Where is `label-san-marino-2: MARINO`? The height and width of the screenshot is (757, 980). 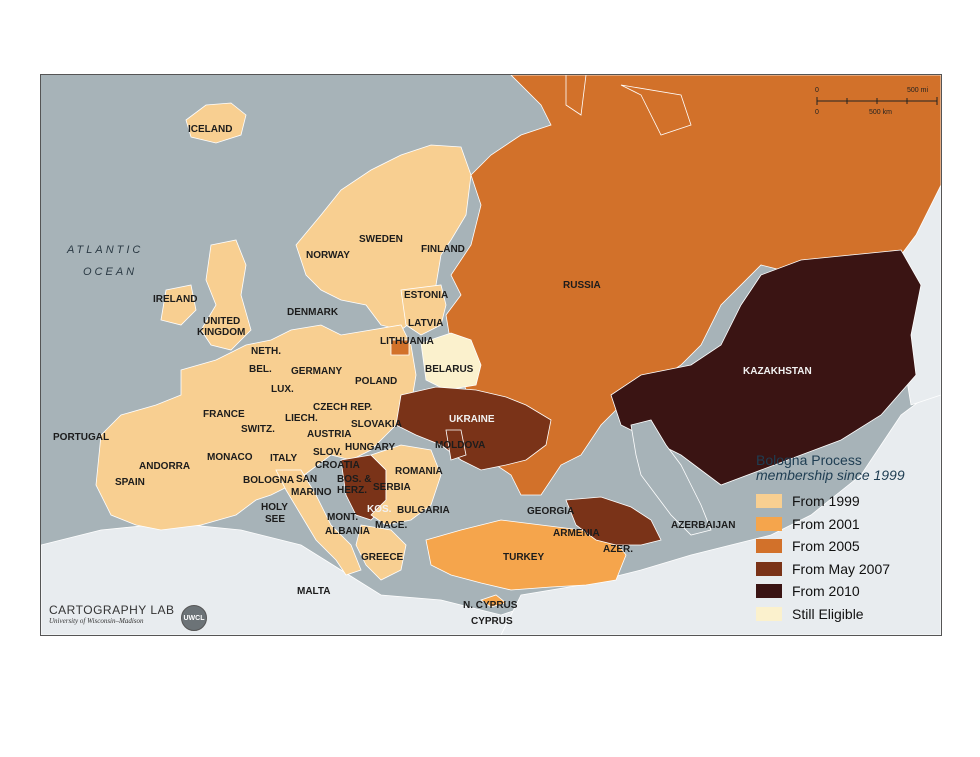
label-san-marino-2: MARINO is located at coordinates (311, 492).